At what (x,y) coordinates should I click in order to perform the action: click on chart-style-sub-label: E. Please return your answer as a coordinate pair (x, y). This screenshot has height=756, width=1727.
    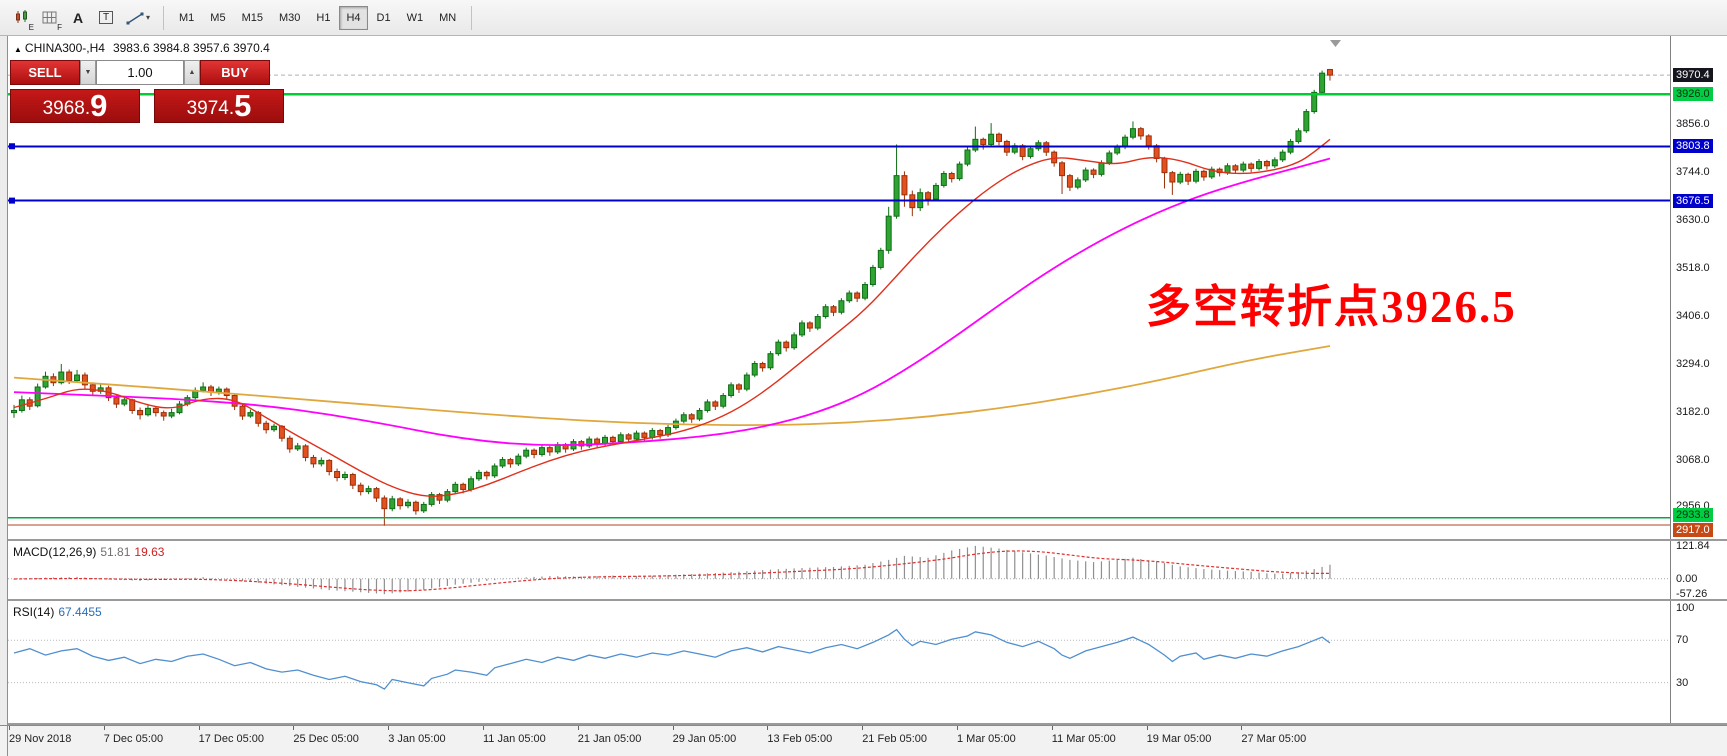
    Looking at the image, I should click on (31, 27).